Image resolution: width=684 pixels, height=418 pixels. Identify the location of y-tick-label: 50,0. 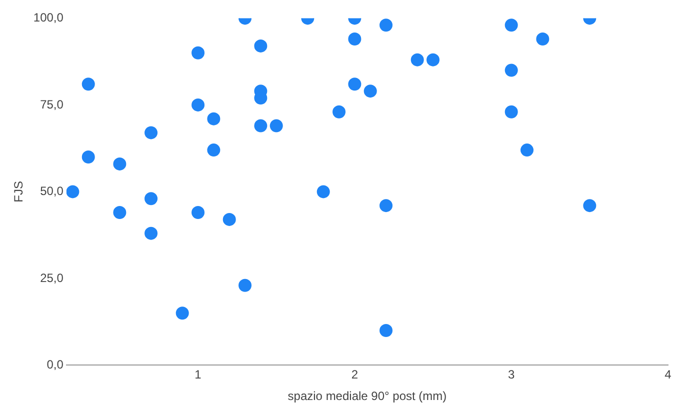
(52, 191).